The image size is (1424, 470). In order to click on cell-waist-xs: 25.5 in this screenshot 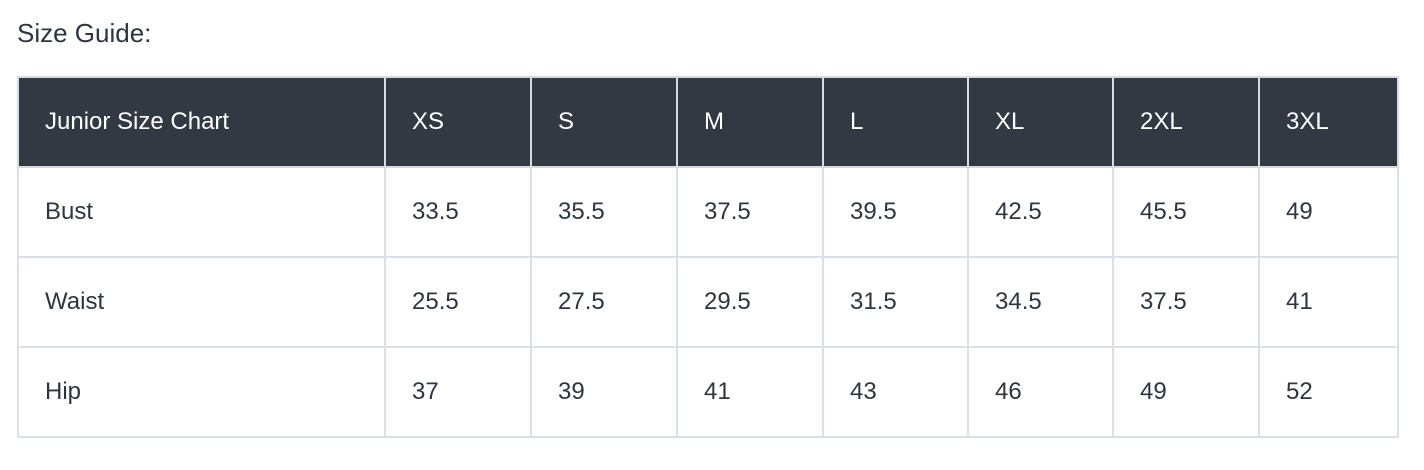, I will do `click(458, 301)`.